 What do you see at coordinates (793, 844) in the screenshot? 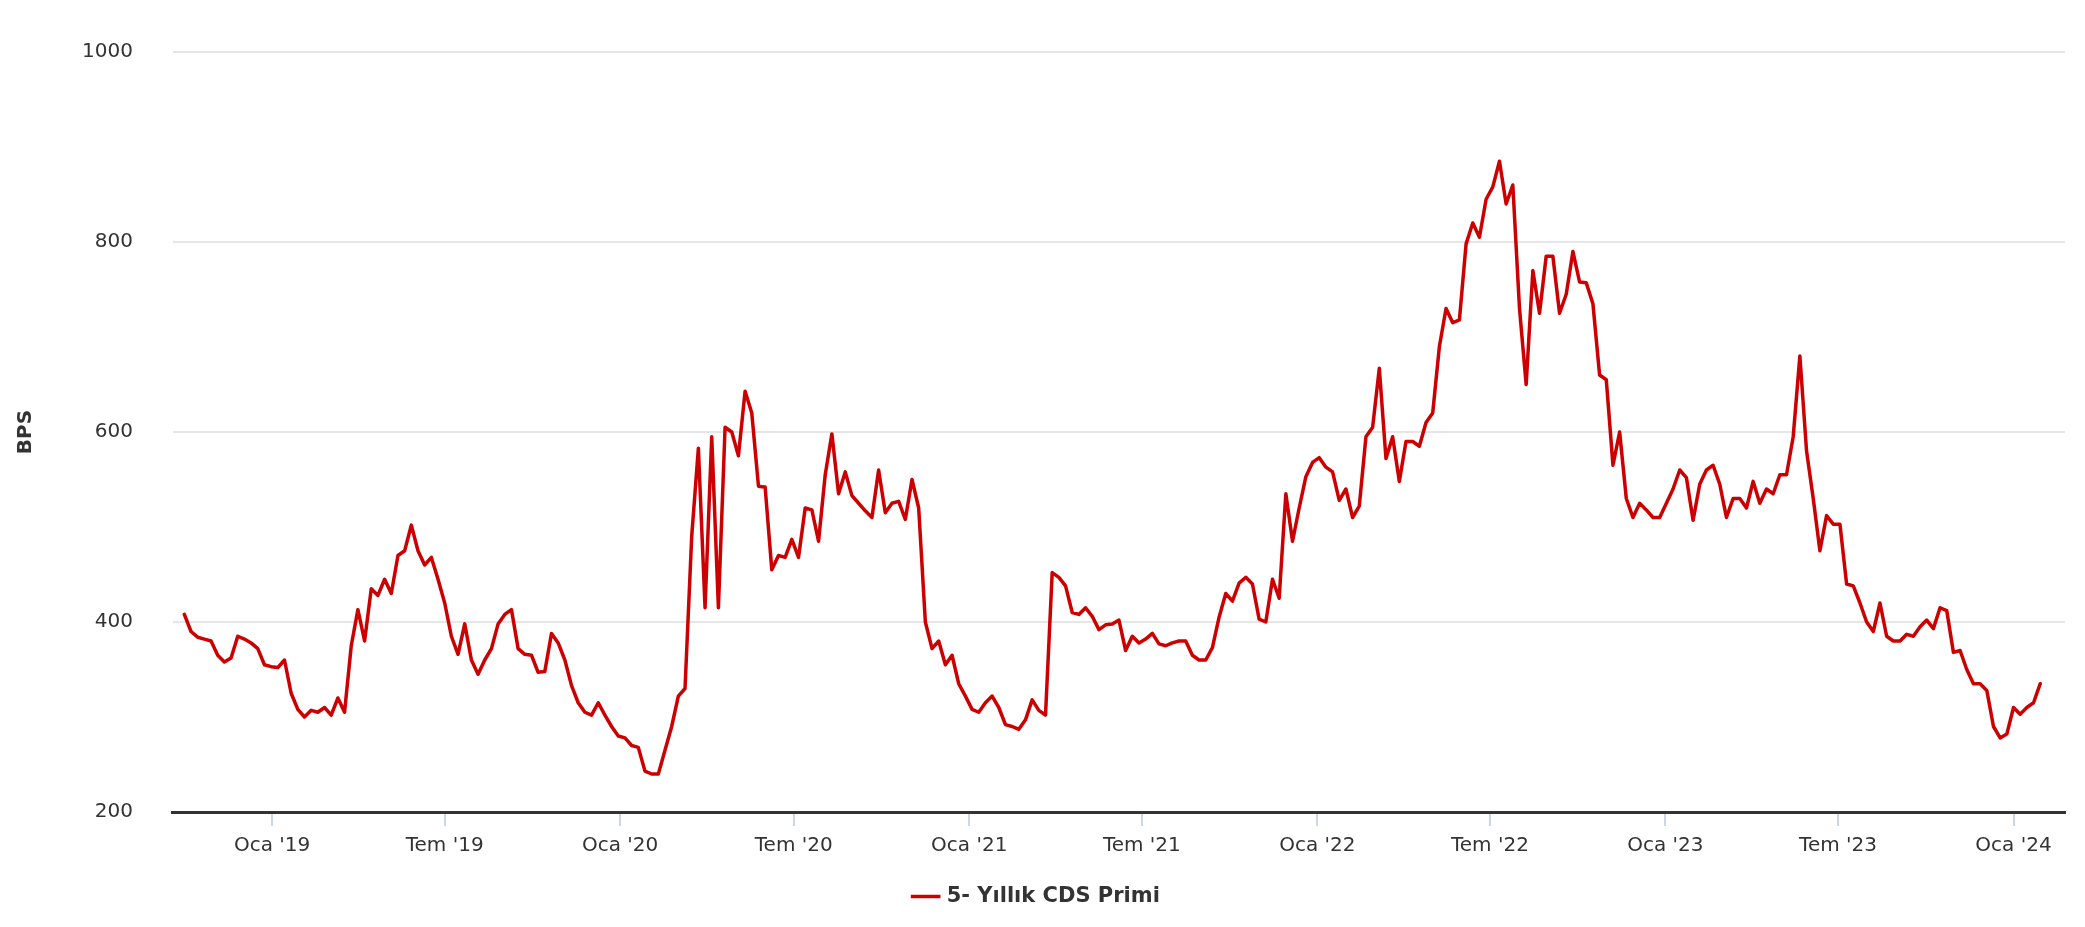
I see `x-tick-label: Tem '20` at bounding box center [793, 844].